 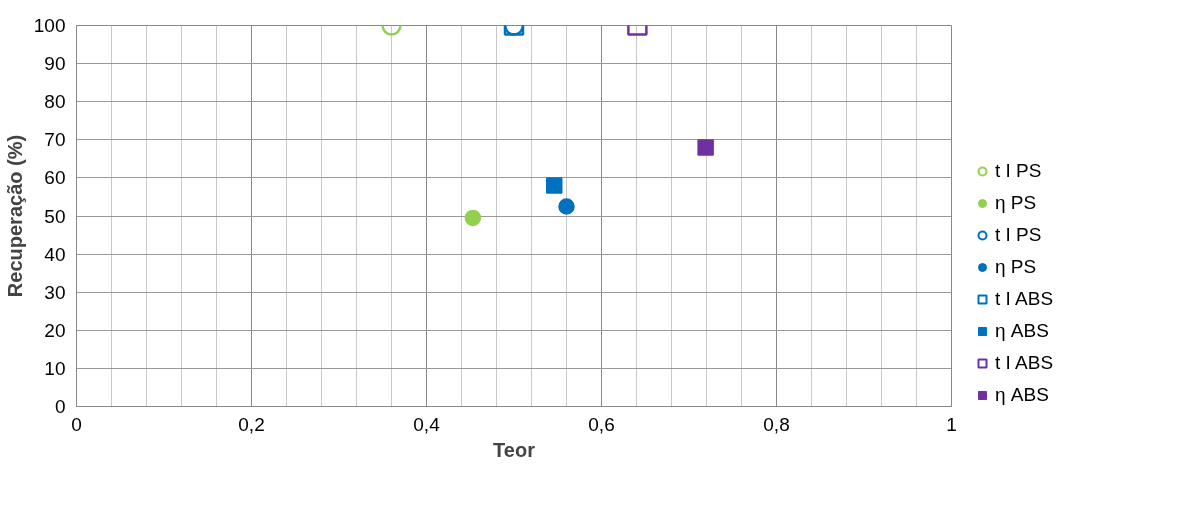 I want to click on y-tick-label: 80, so click(x=55, y=102).